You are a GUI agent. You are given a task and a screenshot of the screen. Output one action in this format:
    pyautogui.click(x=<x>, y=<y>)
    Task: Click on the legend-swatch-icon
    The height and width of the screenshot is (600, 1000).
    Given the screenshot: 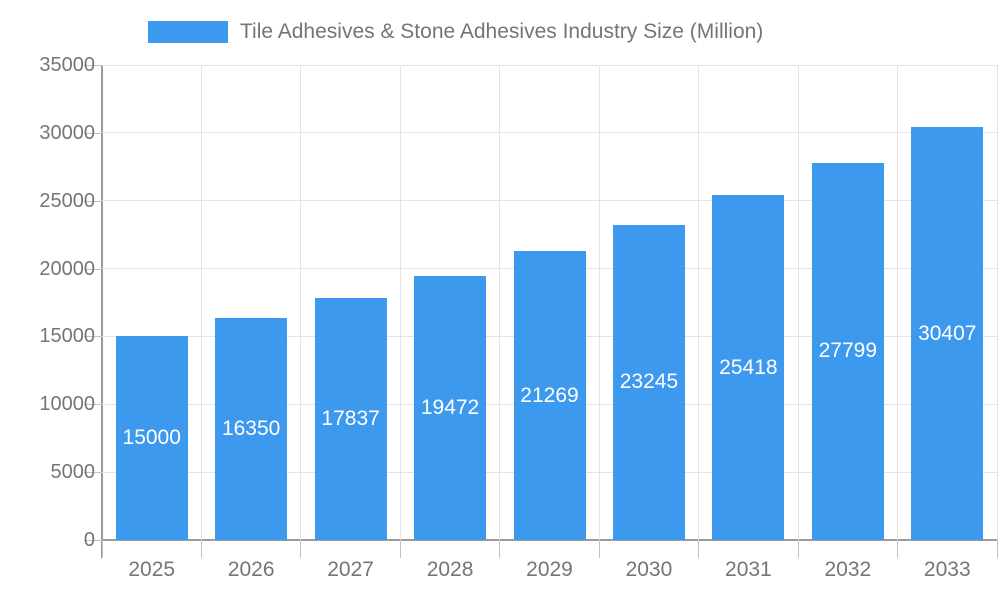 What is the action you would take?
    pyautogui.click(x=188, y=32)
    